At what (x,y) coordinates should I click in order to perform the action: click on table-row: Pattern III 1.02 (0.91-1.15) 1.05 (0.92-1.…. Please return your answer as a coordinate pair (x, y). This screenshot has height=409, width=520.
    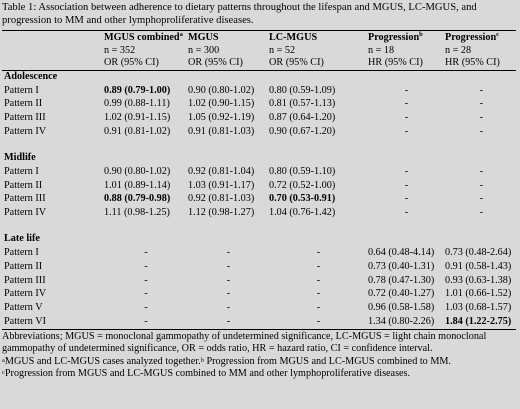
    Looking at the image, I should click on (260, 118).